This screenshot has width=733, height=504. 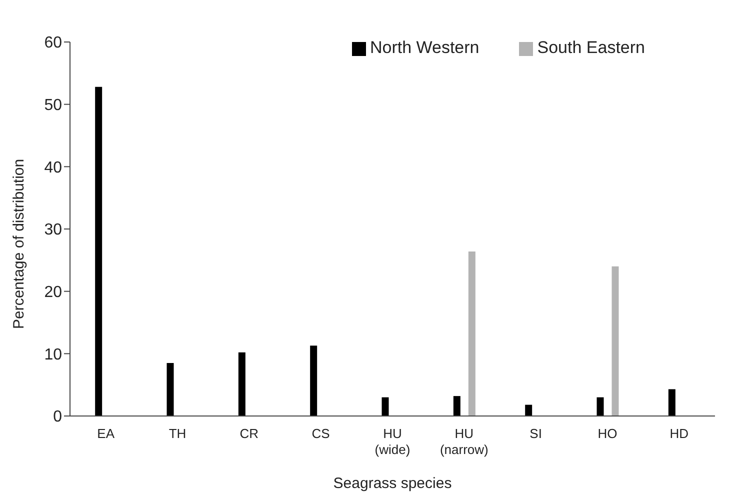 I want to click on x-tick-label: HD, so click(x=679, y=433).